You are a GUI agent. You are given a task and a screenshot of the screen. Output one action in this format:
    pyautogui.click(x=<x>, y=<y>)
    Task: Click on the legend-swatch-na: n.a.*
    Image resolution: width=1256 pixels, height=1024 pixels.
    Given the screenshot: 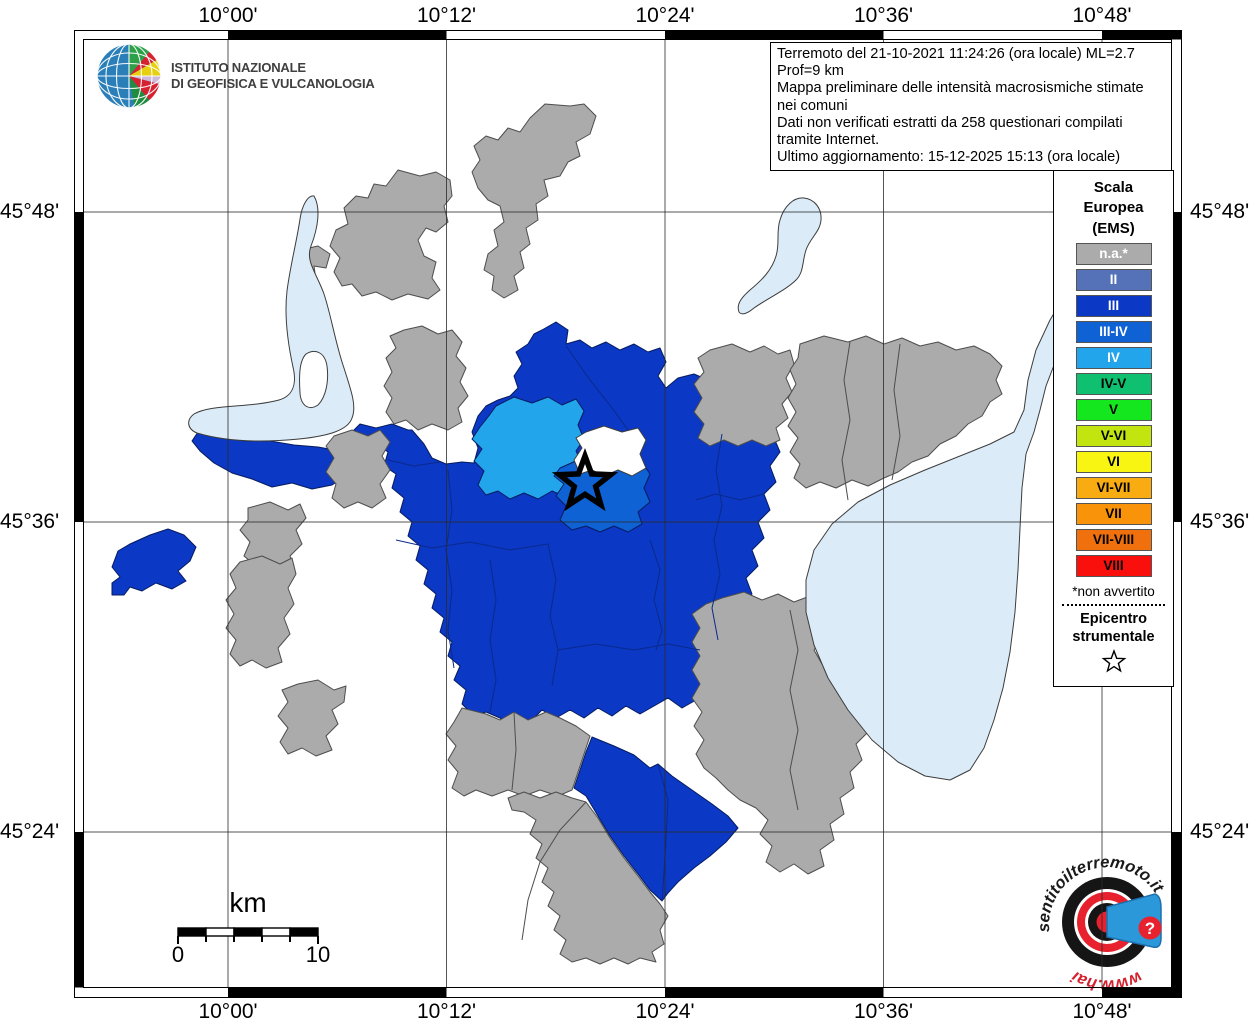 What is the action you would take?
    pyautogui.click(x=1113, y=253)
    